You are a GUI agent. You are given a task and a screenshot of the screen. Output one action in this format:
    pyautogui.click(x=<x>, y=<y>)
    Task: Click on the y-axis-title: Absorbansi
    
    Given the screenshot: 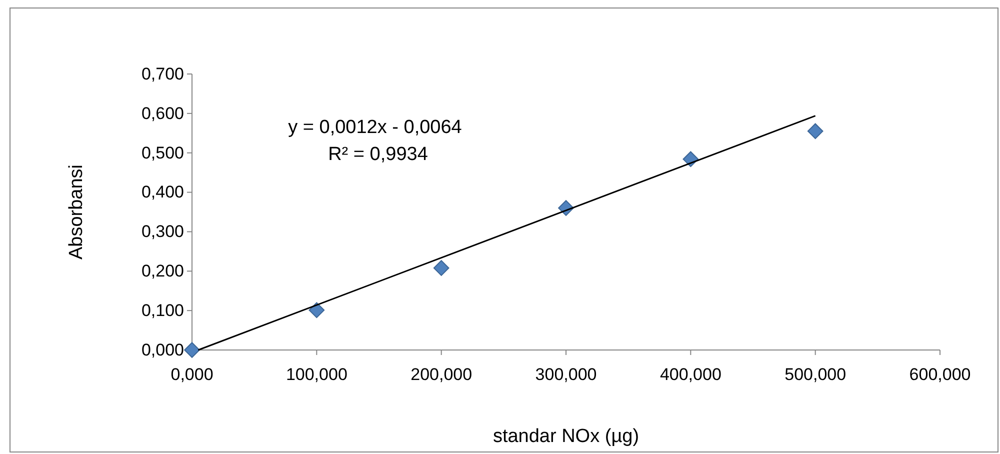 What is the action you would take?
    pyautogui.click(x=76, y=212)
    